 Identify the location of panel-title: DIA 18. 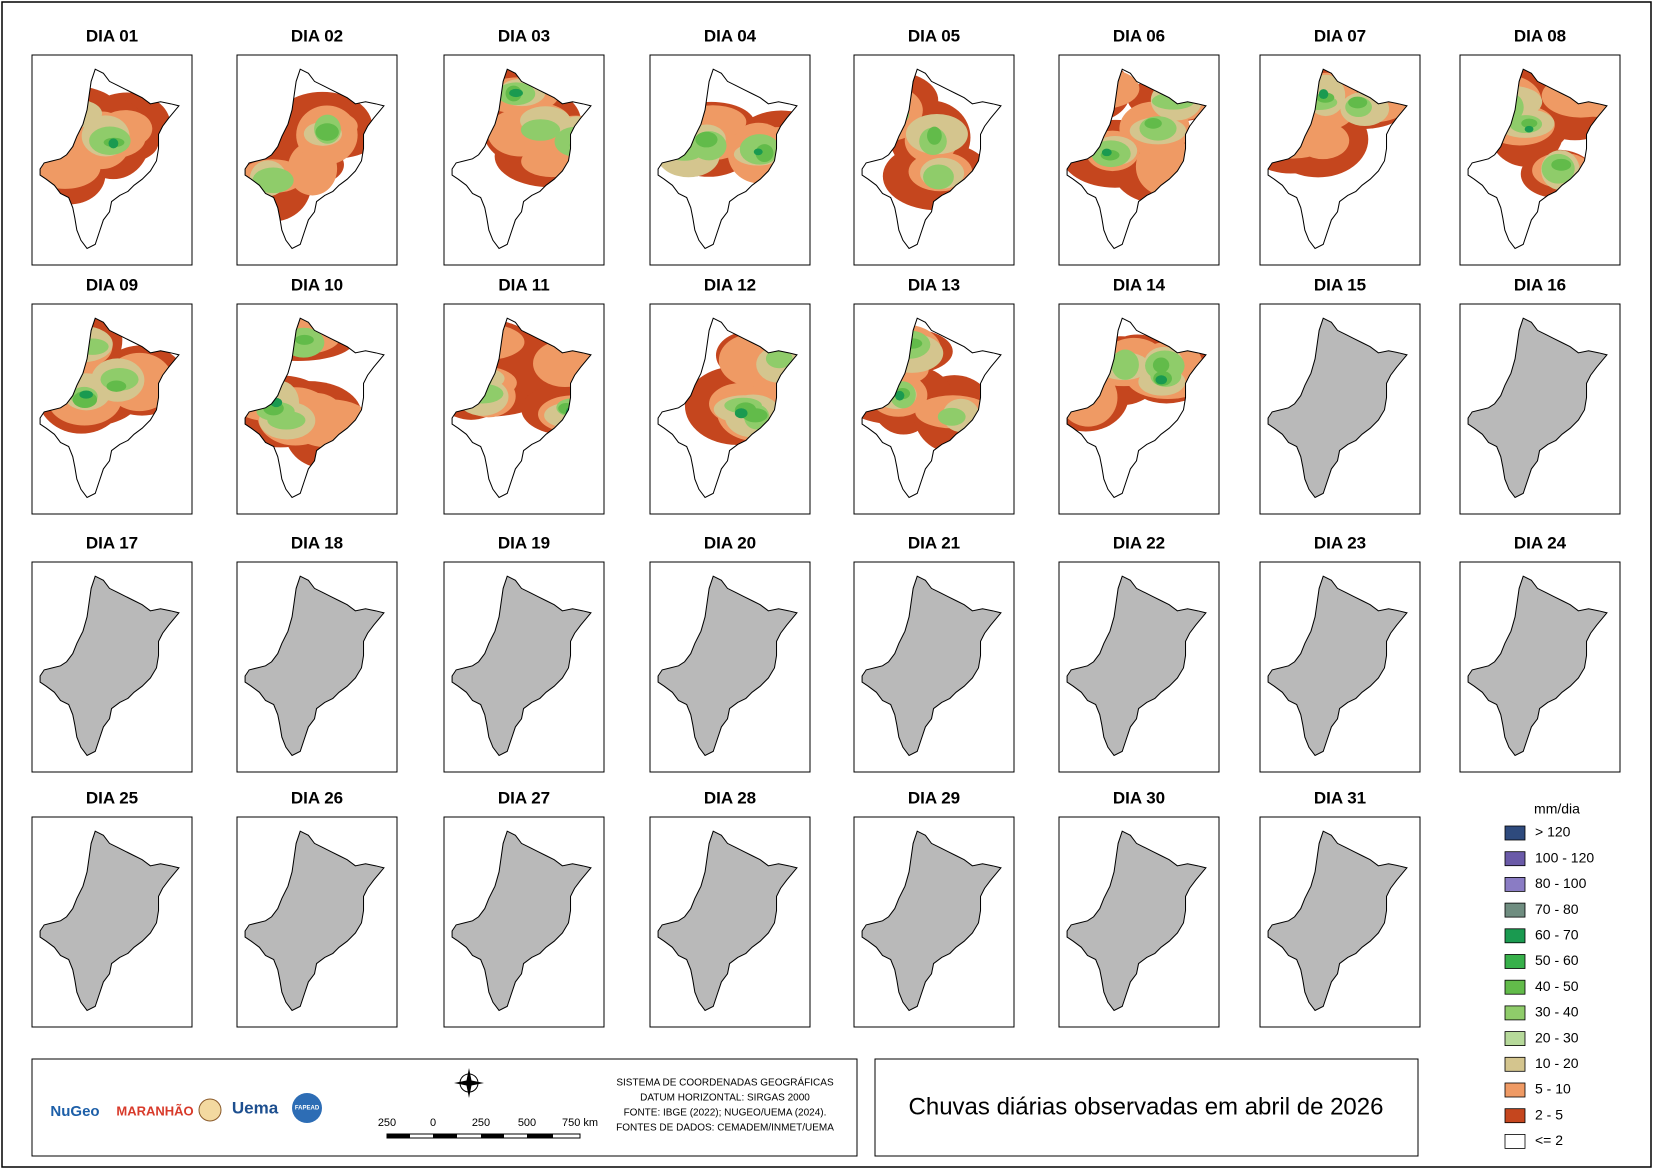
(317, 542).